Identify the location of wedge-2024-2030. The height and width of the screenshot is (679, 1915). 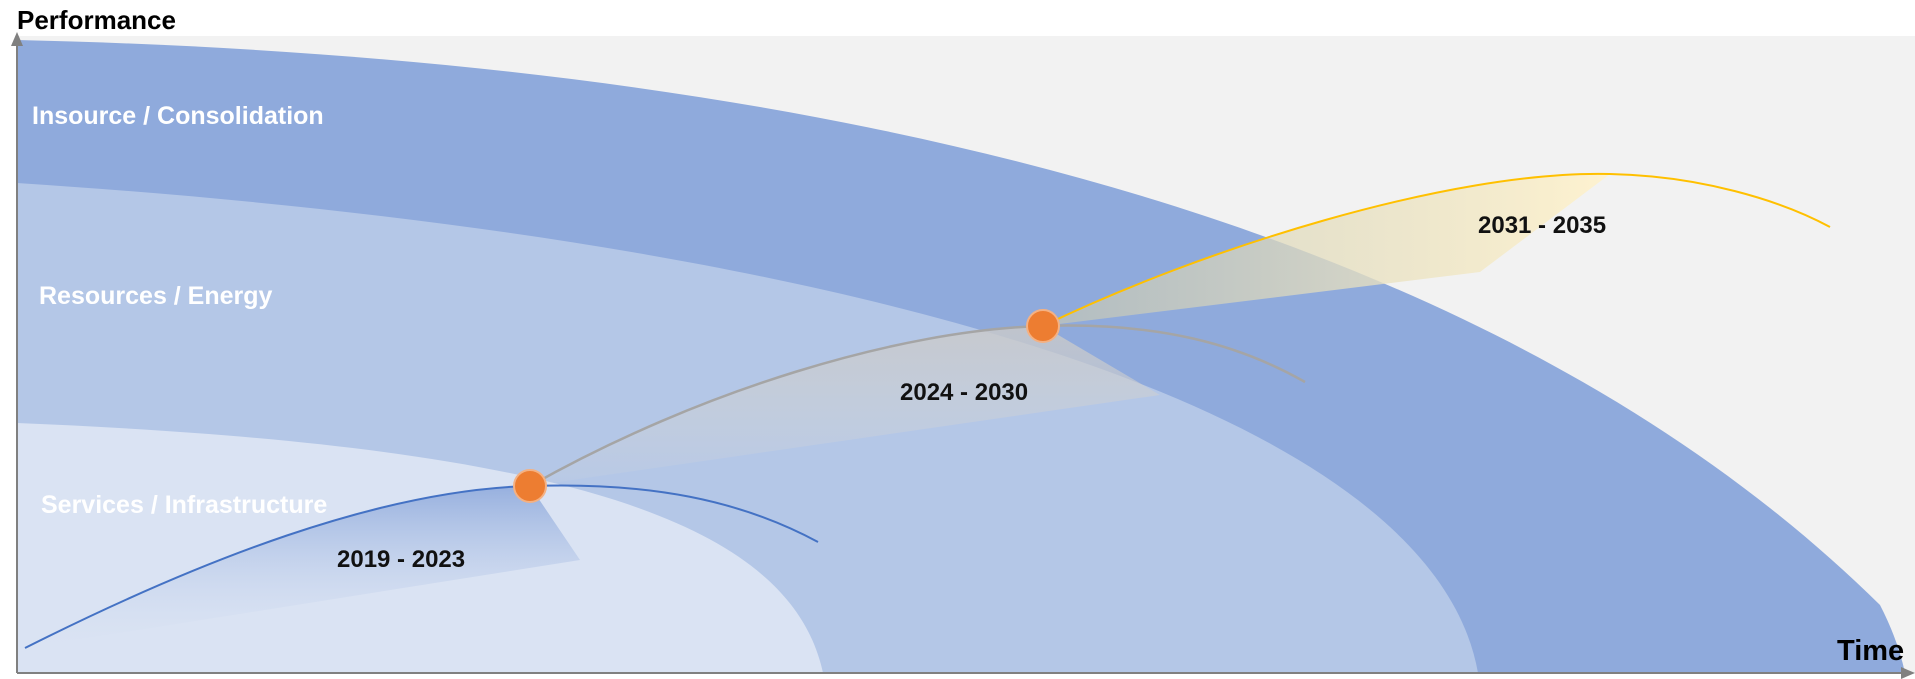
(845, 406).